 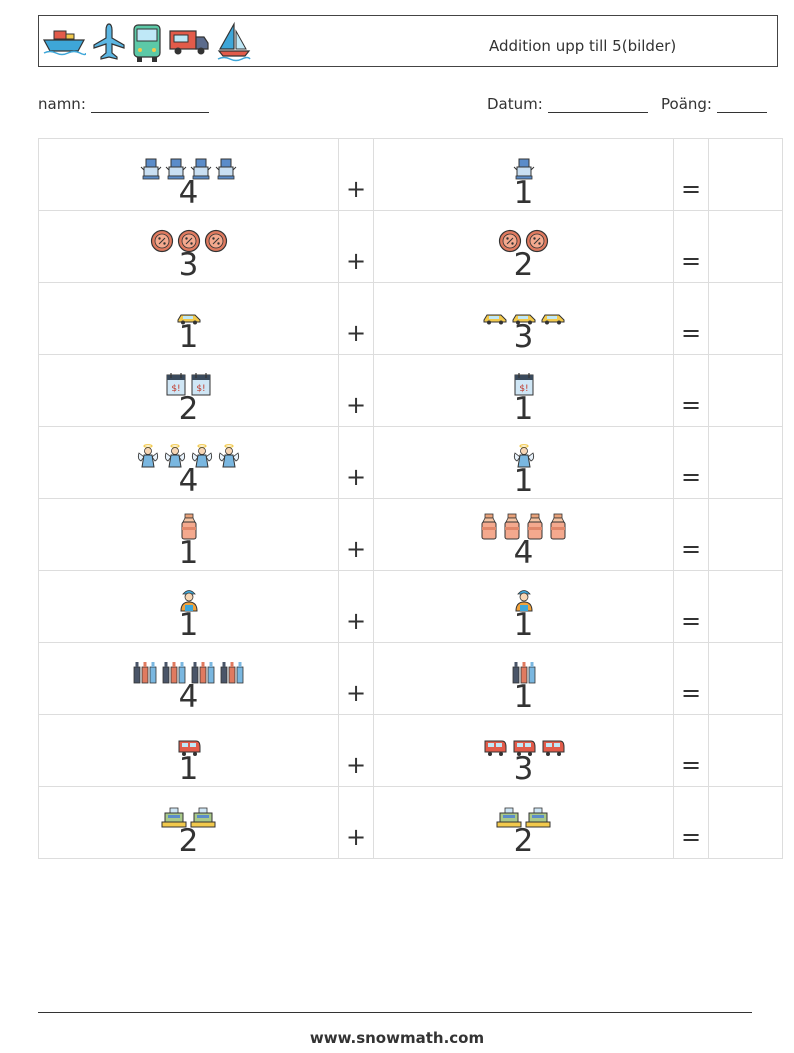 I want to click on exercise-row: 3 +2 =, so click(x=410, y=246).